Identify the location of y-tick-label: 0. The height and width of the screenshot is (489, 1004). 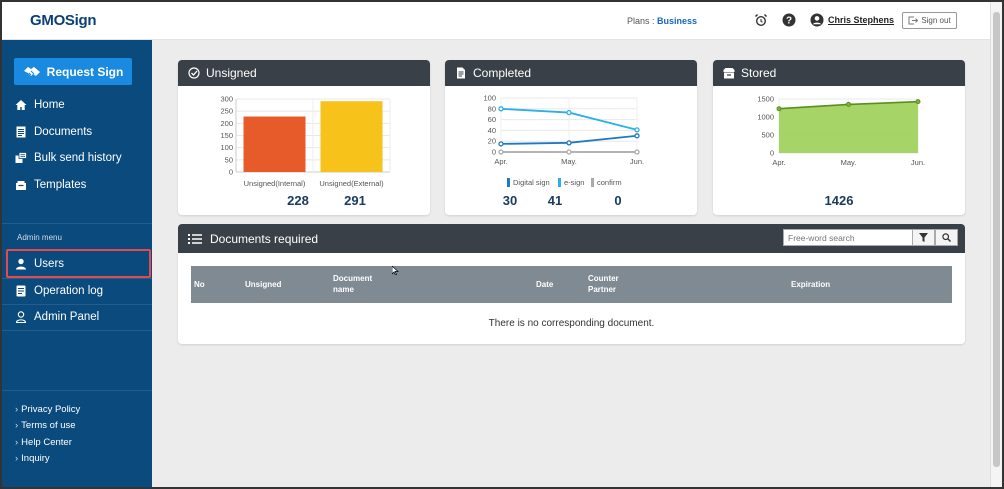
(231, 172).